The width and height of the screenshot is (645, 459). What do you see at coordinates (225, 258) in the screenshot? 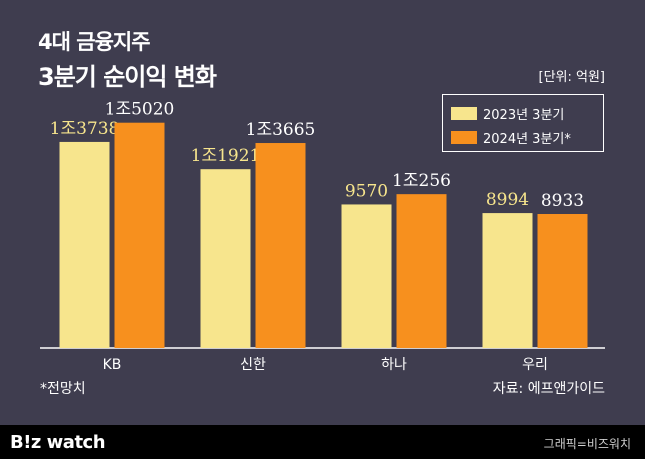
I see `bar-신한-2023` at bounding box center [225, 258].